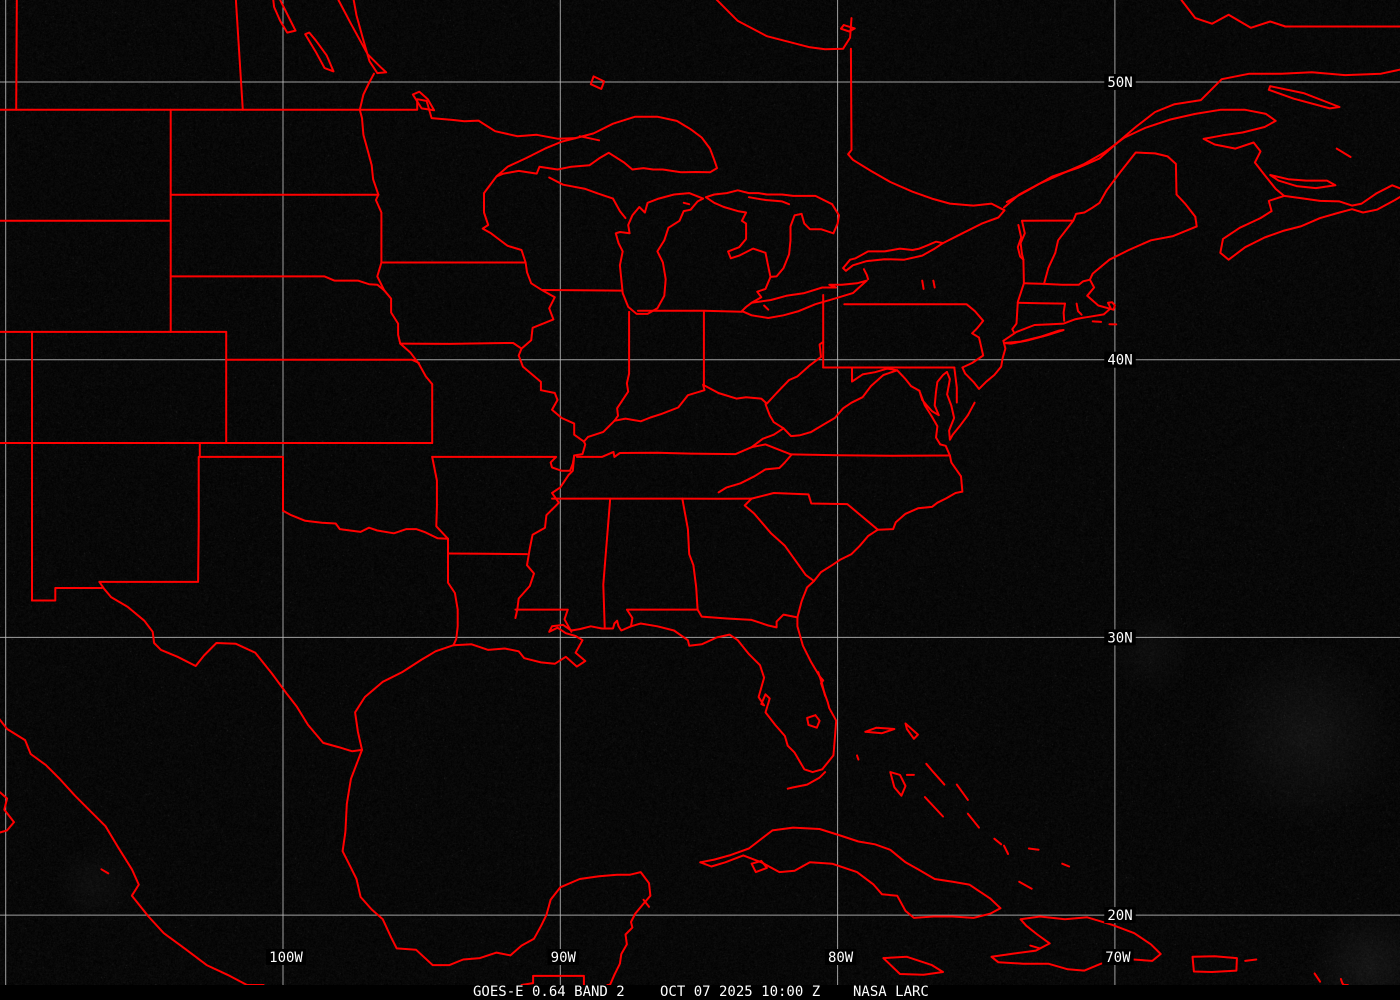 This screenshot has height=1000, width=1400. What do you see at coordinates (552, 980) in the screenshot?
I see `map-outline-mexico-guatemala-belize-borders` at bounding box center [552, 980].